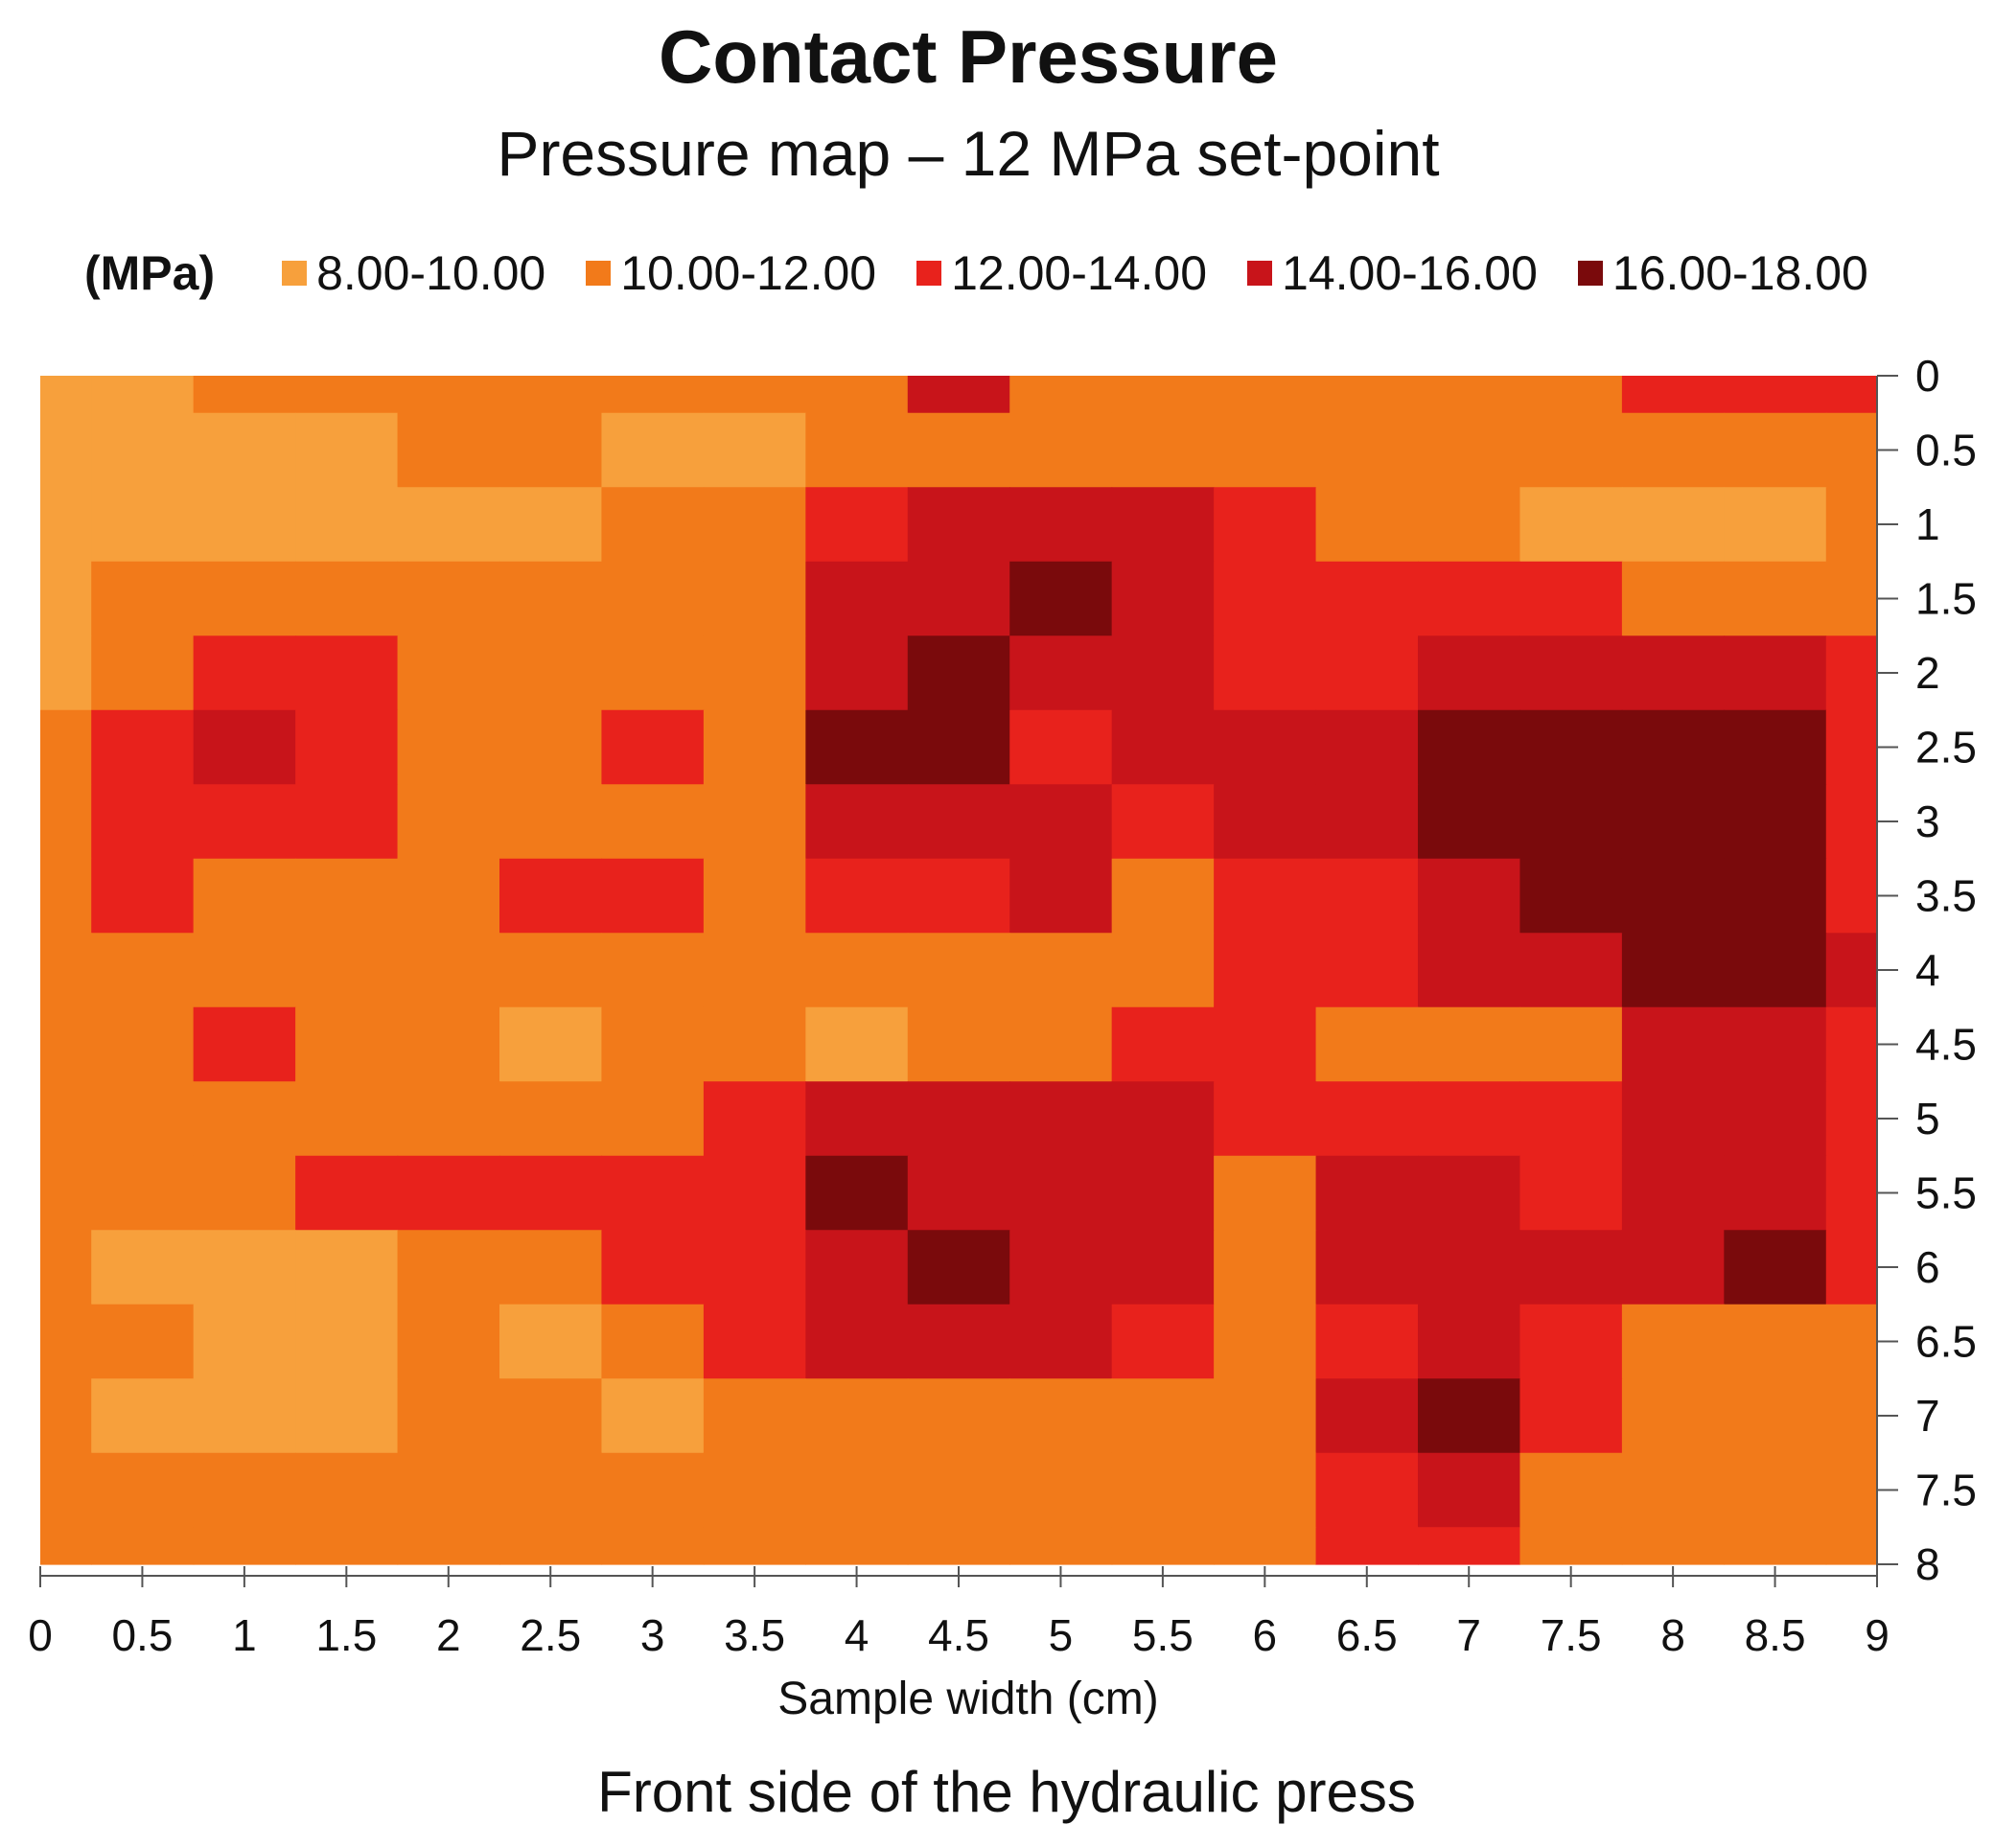 The image size is (1994, 1848). What do you see at coordinates (1163, 1635) in the screenshot?
I see `x-tick-label: 5.5` at bounding box center [1163, 1635].